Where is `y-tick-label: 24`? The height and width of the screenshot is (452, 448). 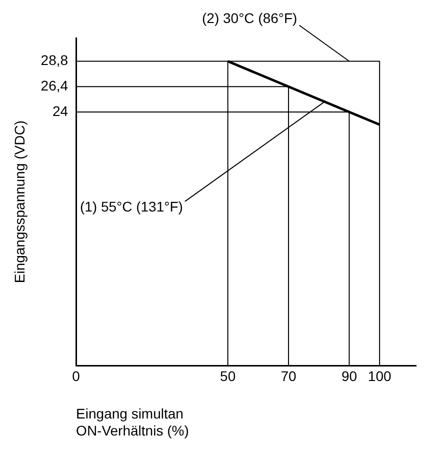 y-tick-label: 24 is located at coordinates (60, 110).